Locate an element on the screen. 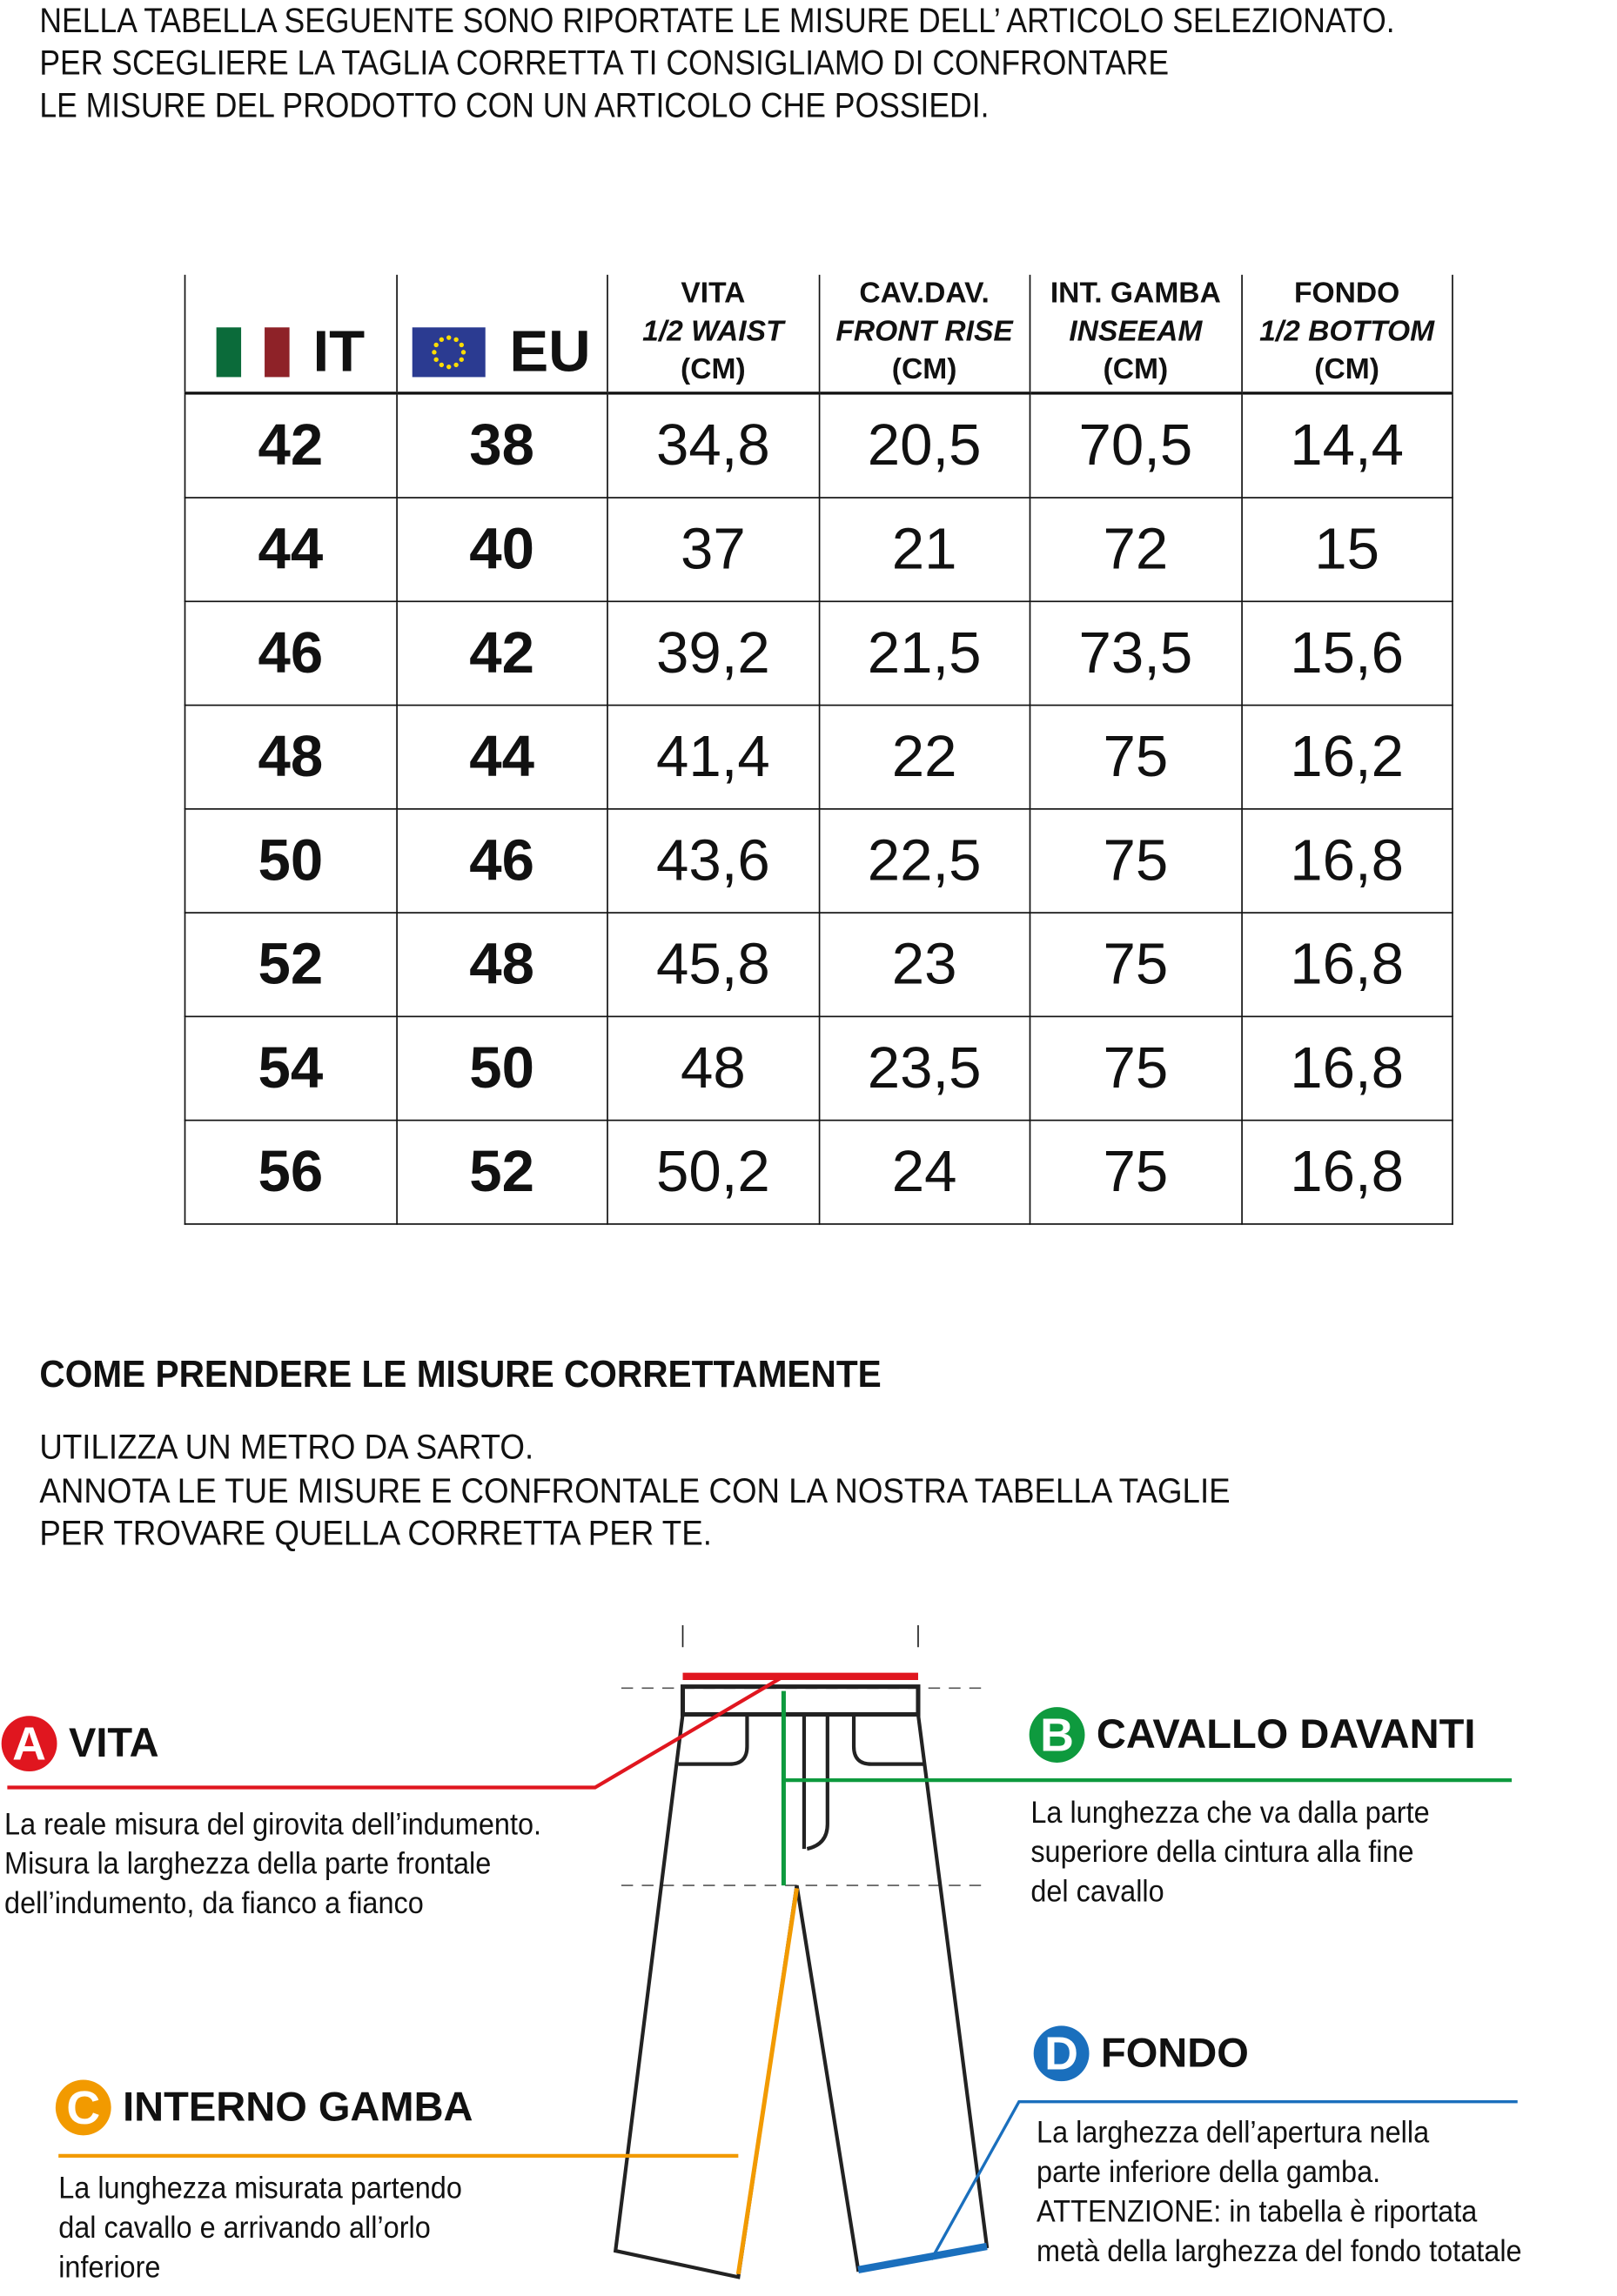  header-int-gamba: INT. GAMBA INSEEAM (CM) is located at coordinates (1136, 334).